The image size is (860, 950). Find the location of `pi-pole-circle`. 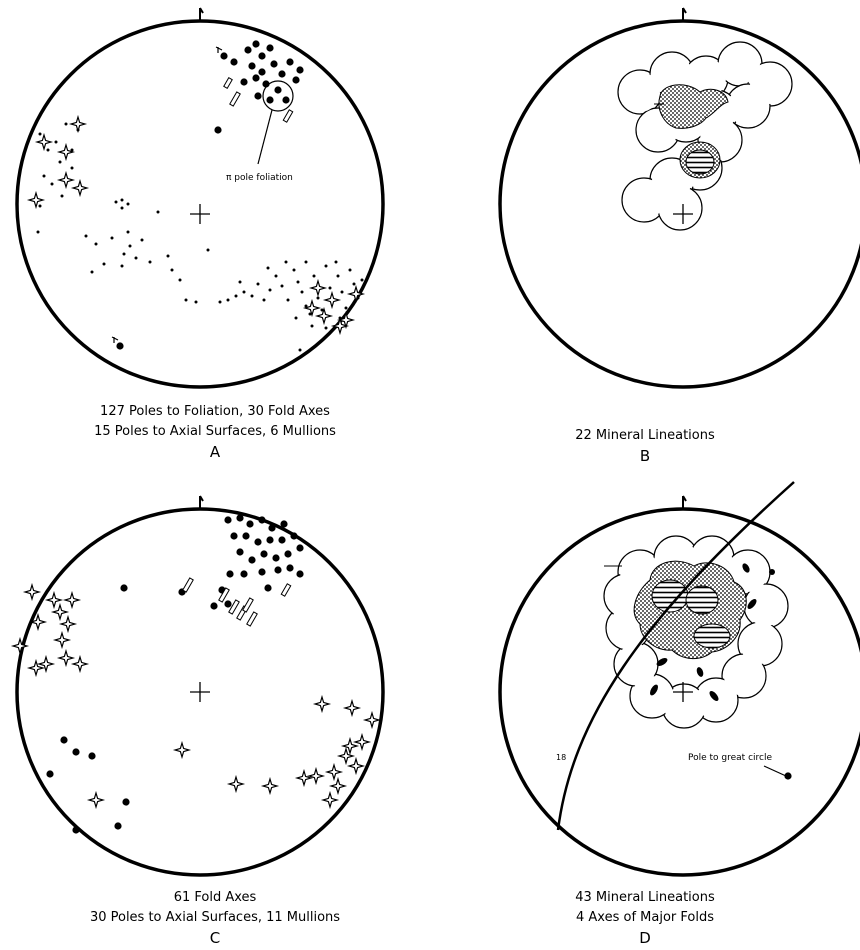

pi-pole-circle is located at coordinates (278, 96).